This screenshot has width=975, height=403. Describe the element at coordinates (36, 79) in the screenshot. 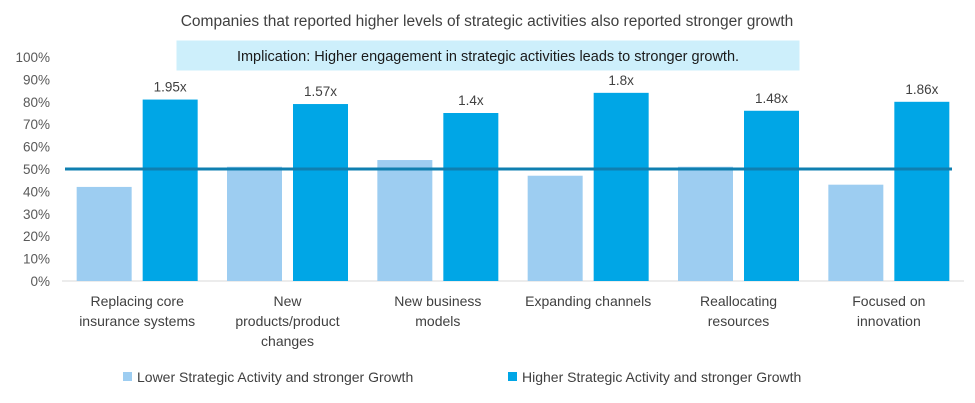

I see `y-tick-label: 90%` at that location.